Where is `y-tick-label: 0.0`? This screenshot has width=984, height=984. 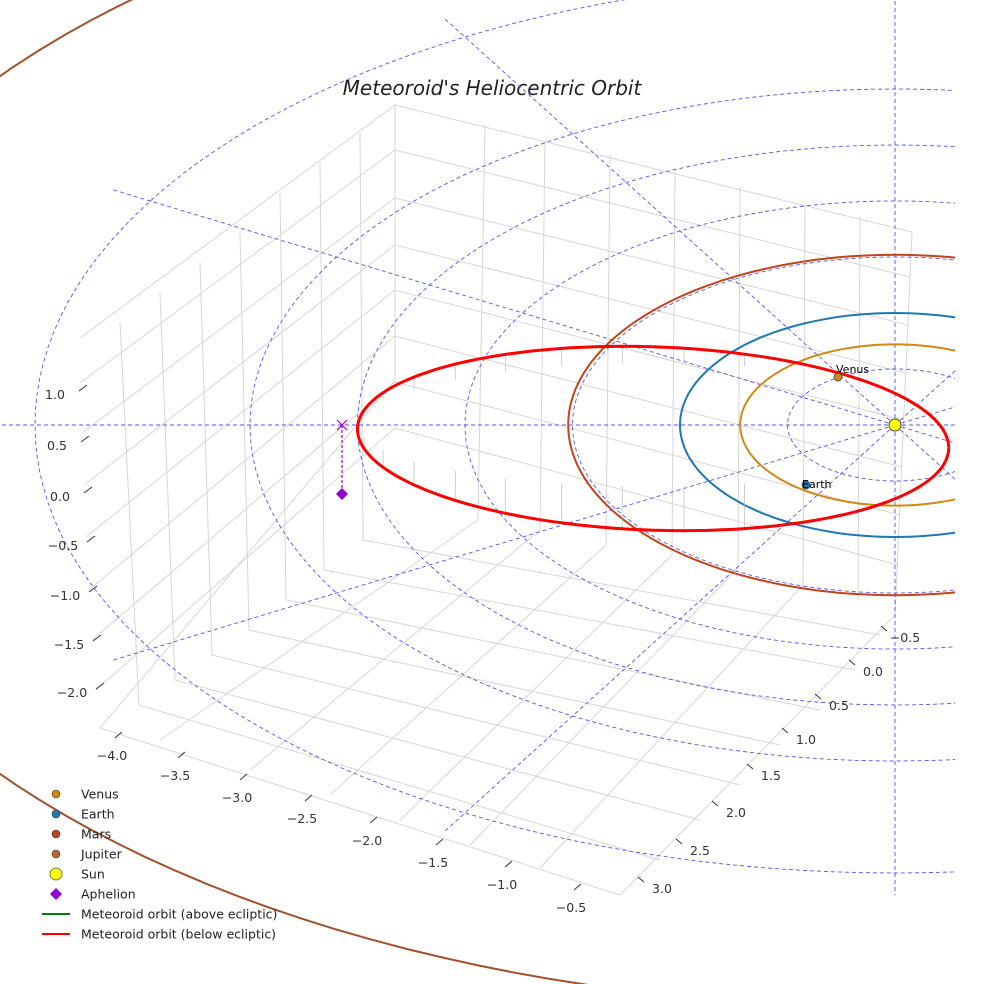 y-tick-label: 0.0 is located at coordinates (873, 671).